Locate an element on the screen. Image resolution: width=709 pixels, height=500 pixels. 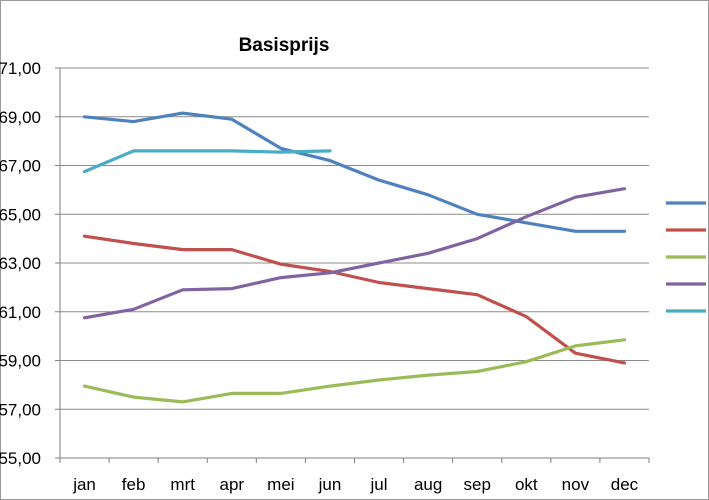
y-tick-label: 55,00 is located at coordinates (20, 458).